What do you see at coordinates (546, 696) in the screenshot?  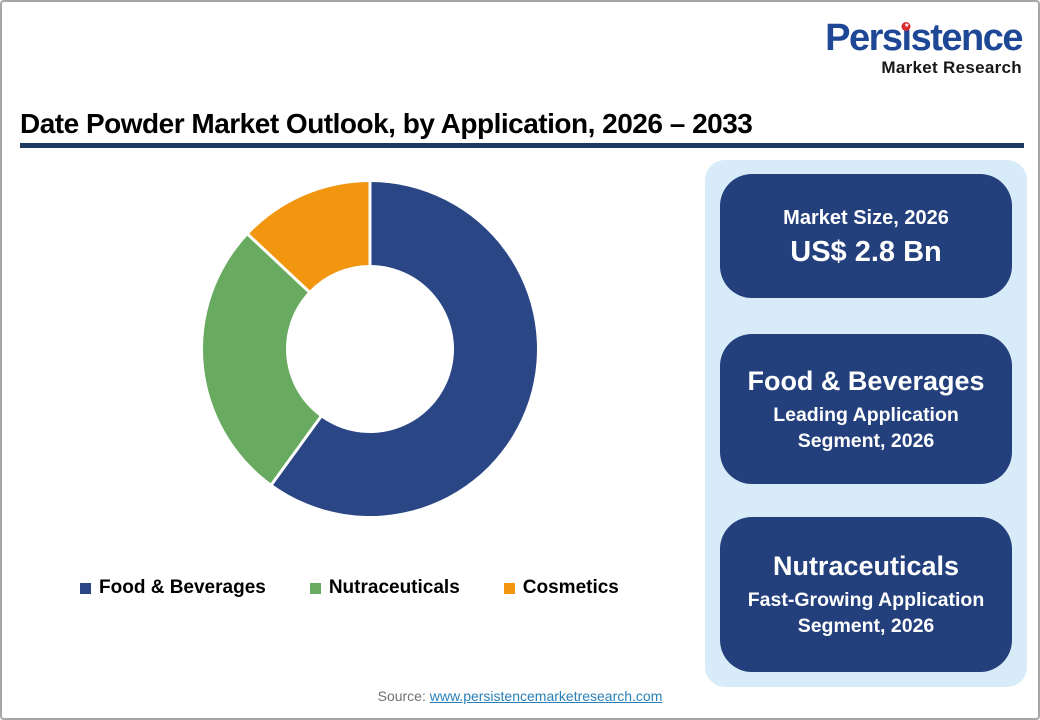 I see `source-link: www.persistencemarketresearch.com` at bounding box center [546, 696].